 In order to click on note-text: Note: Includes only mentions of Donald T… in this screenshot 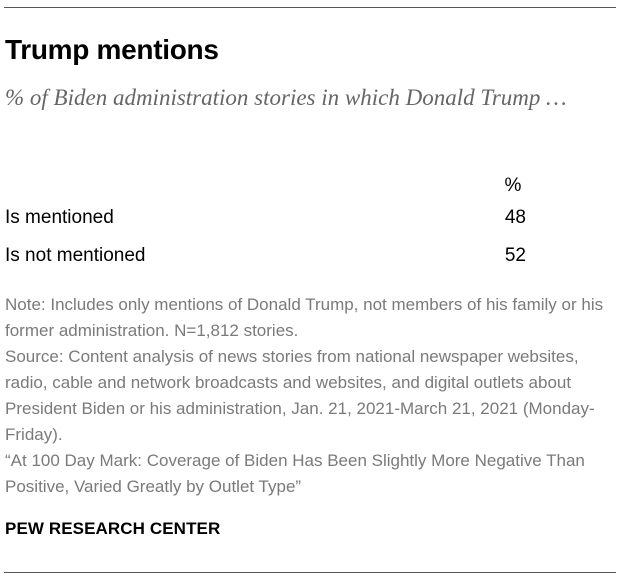, I will do `click(304, 317)`.